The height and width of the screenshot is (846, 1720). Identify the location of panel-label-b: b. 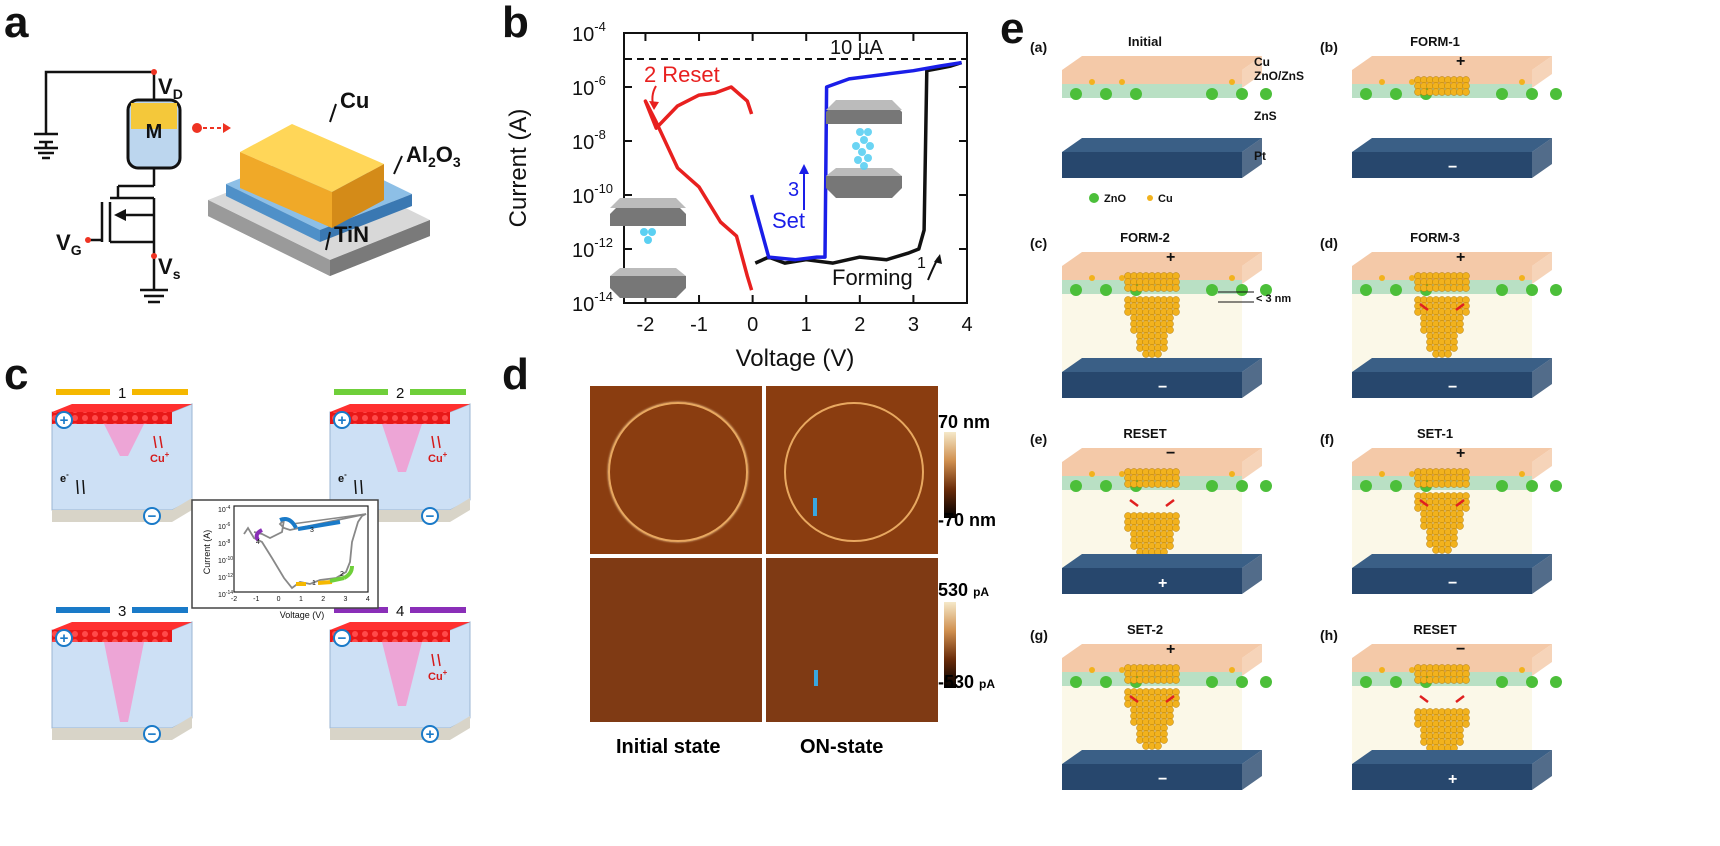
(515, 23).